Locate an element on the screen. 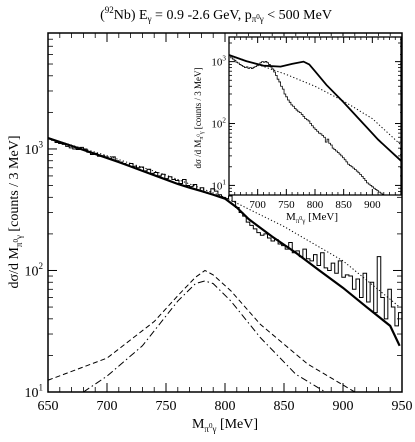 The image size is (415, 442). background-fit-dotted is located at coordinates (315, 100).